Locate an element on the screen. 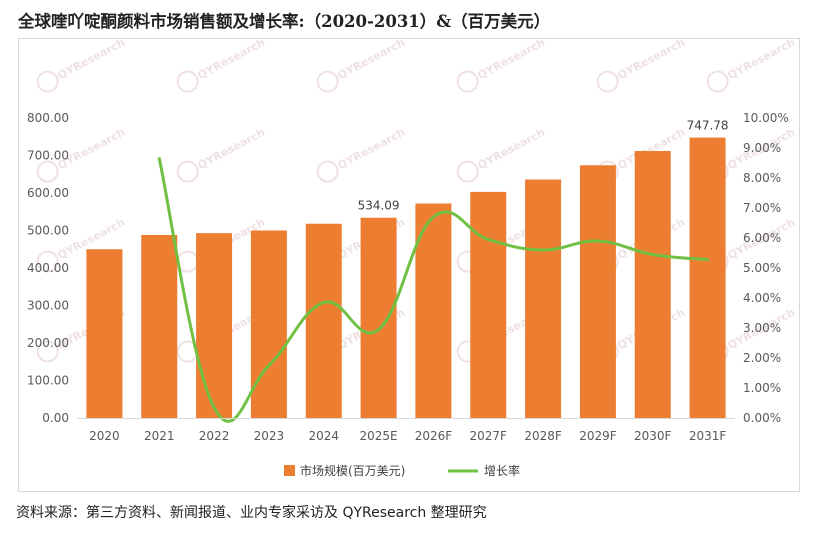 The height and width of the screenshot is (533, 828). y-right-tick-label: 4.00% is located at coordinates (762, 298).